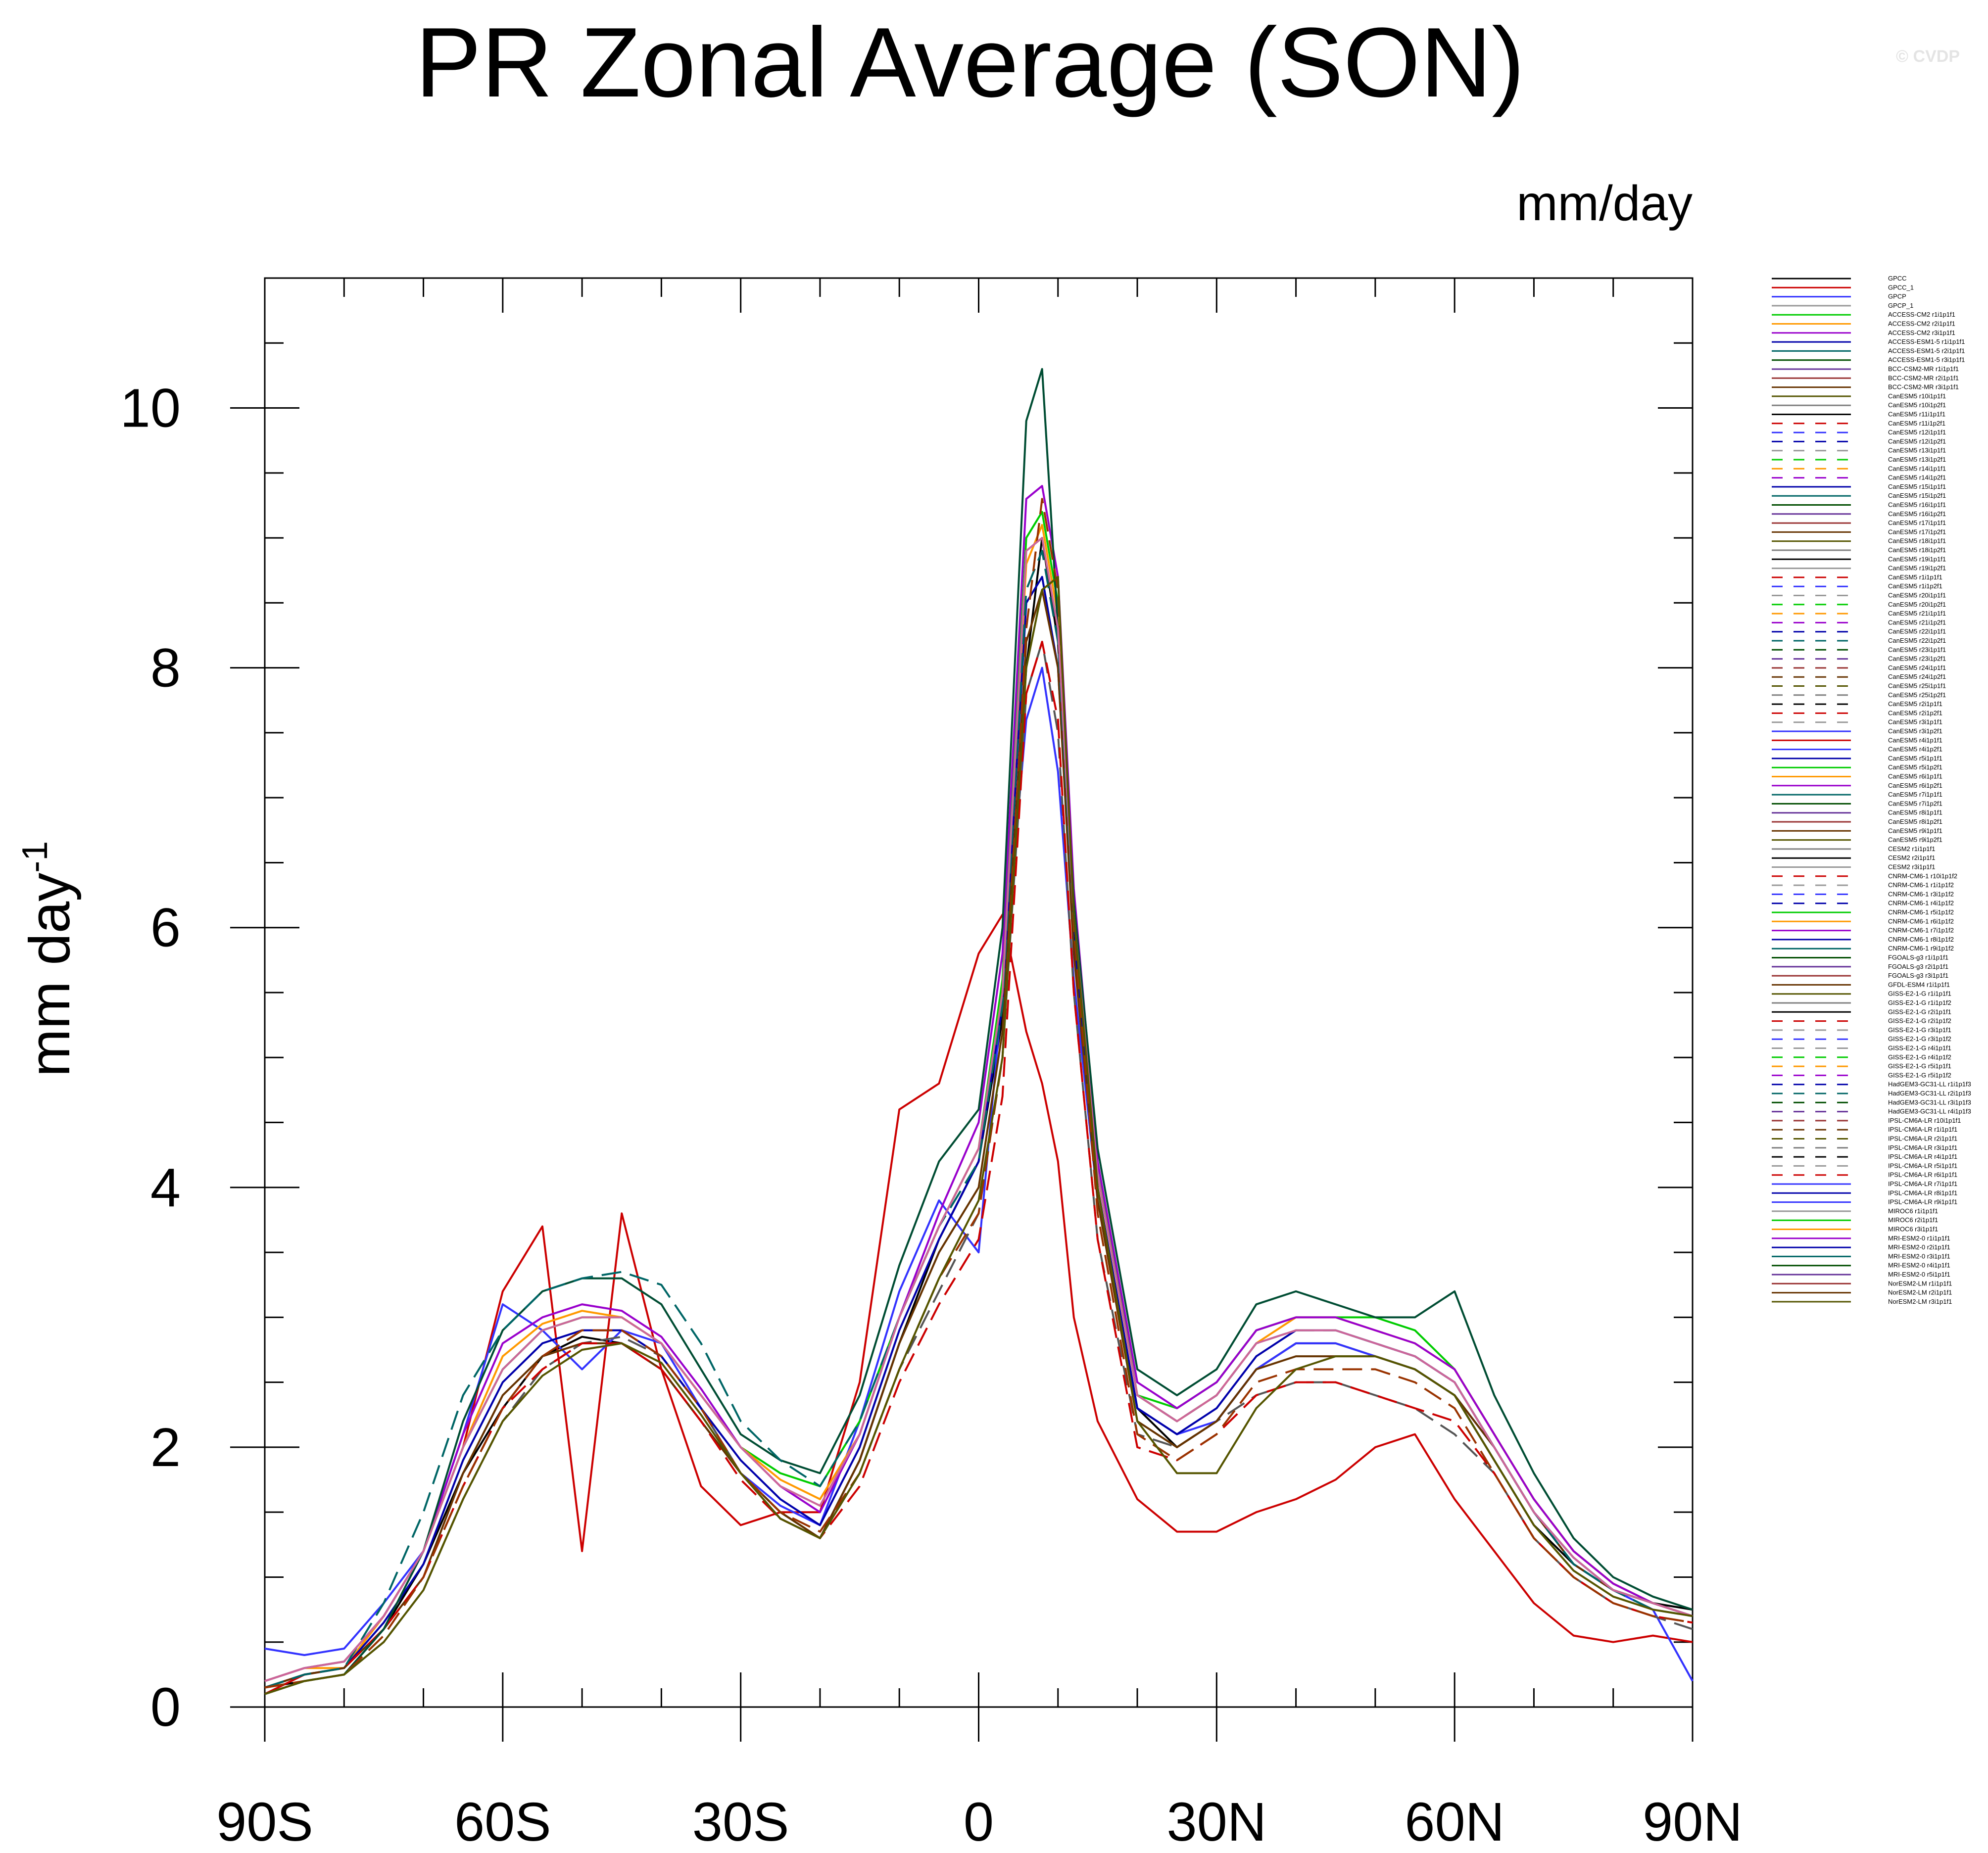  What do you see at coordinates (150, 408) in the screenshot?
I see `y-tick-label: 10` at bounding box center [150, 408].